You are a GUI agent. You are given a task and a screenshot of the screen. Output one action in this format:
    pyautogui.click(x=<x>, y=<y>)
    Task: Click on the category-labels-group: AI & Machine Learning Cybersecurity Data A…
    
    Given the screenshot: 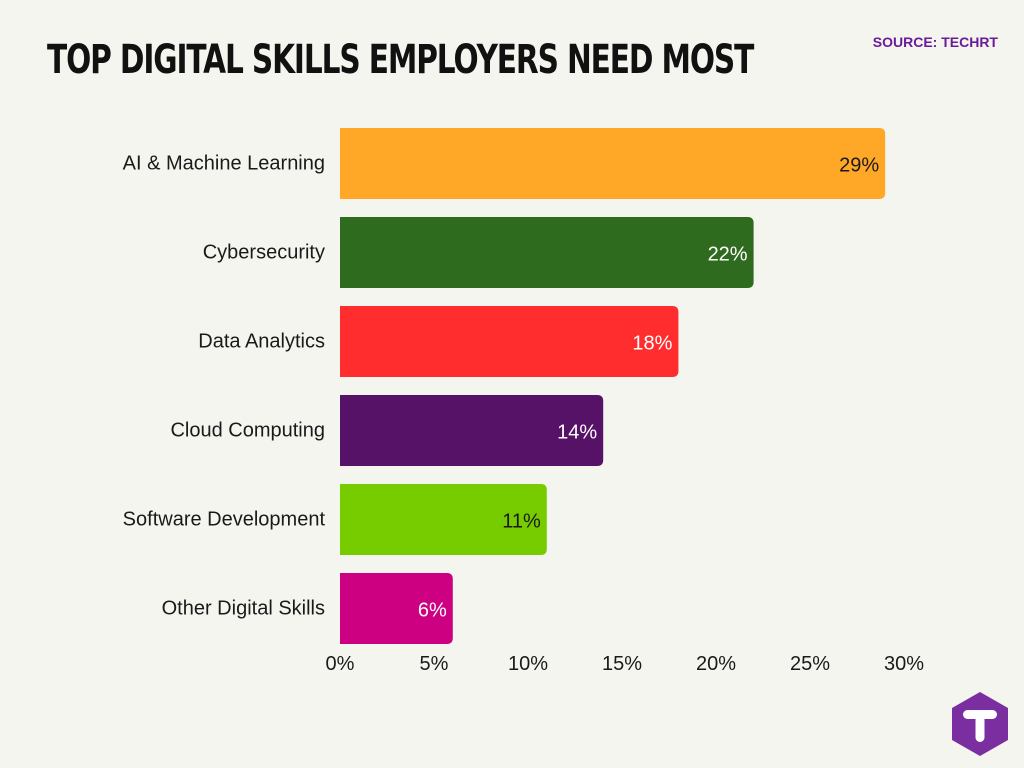 What is the action you would take?
    pyautogui.click(x=224, y=386)
    